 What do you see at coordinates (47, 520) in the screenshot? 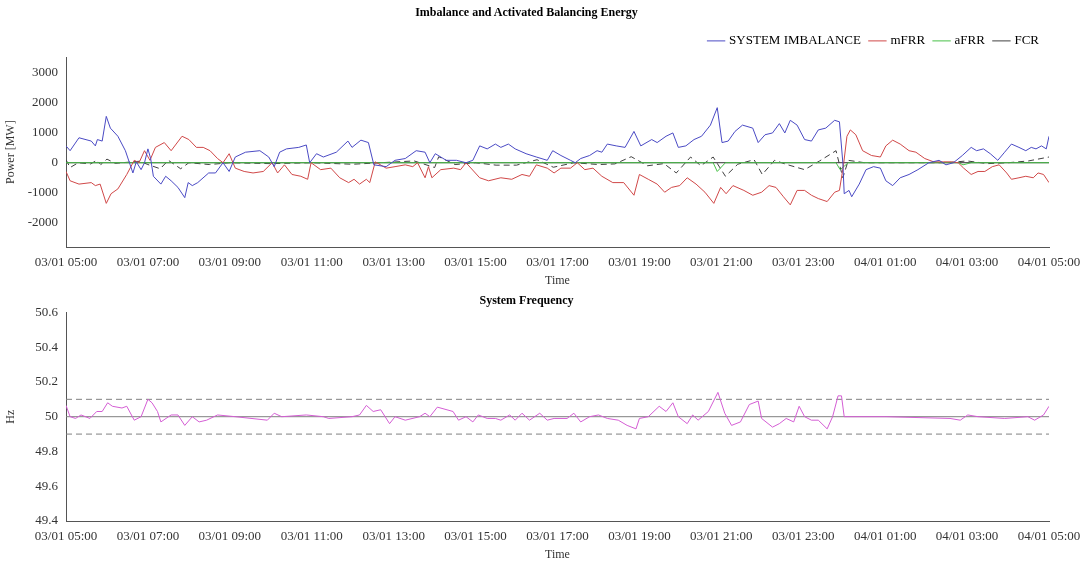
I see `y-tick-label: 49.4` at bounding box center [47, 520].